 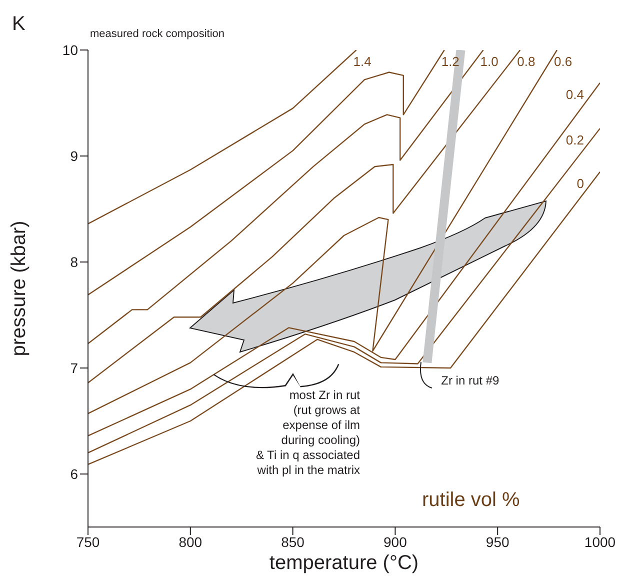 I want to click on annotation: rutile vol %, so click(x=471, y=500).